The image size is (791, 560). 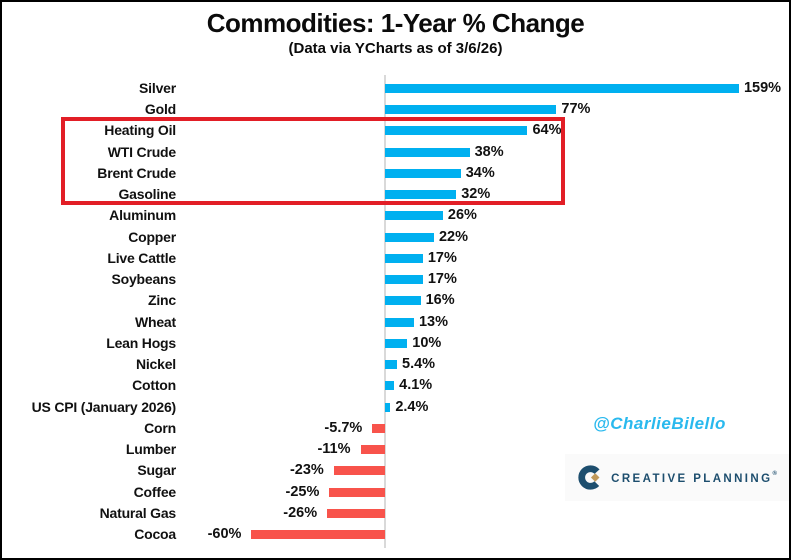 I want to click on value-label: -5.7%, so click(x=343, y=427).